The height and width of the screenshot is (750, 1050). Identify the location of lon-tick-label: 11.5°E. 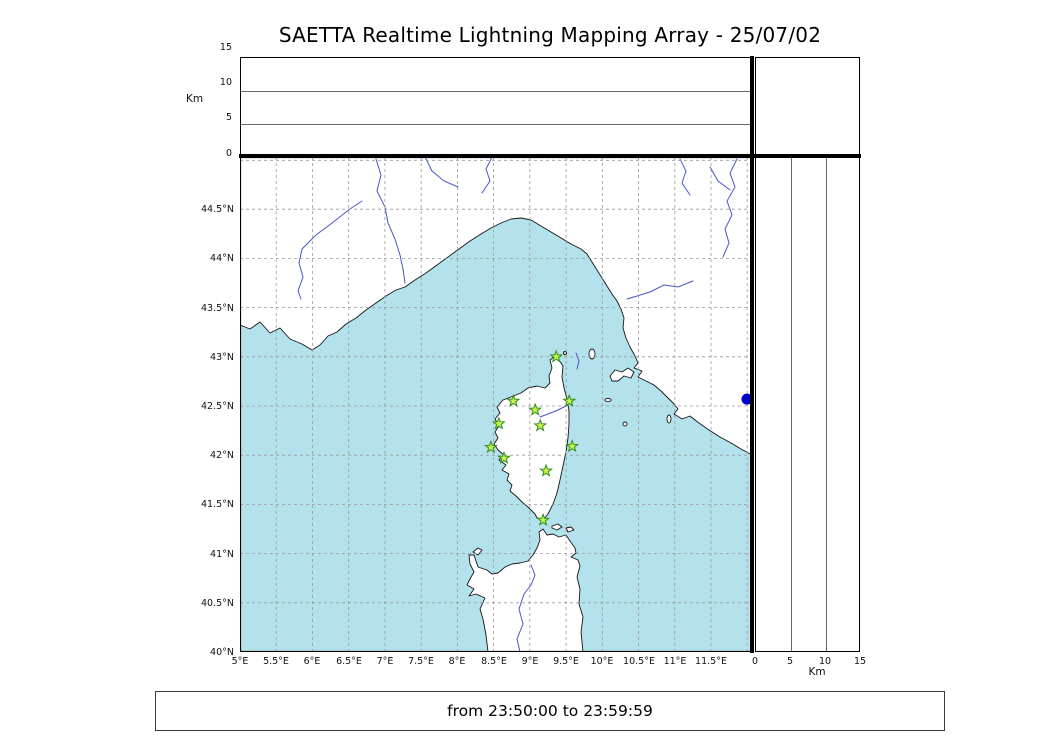
(711, 661).